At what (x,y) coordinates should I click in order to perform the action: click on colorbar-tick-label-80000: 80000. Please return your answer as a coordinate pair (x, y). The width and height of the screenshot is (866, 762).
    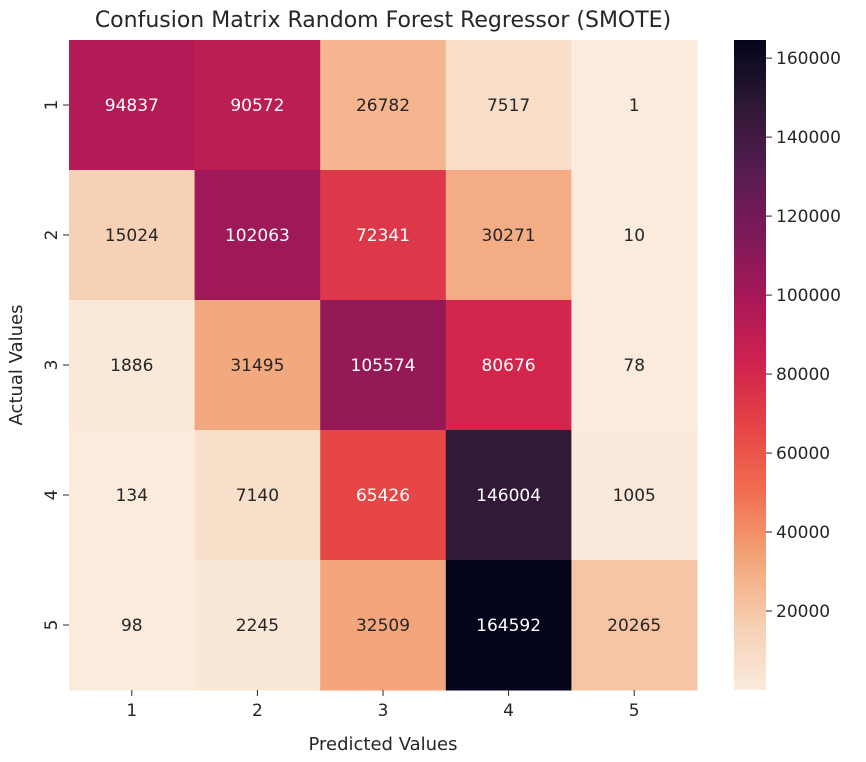
    Looking at the image, I should click on (803, 375).